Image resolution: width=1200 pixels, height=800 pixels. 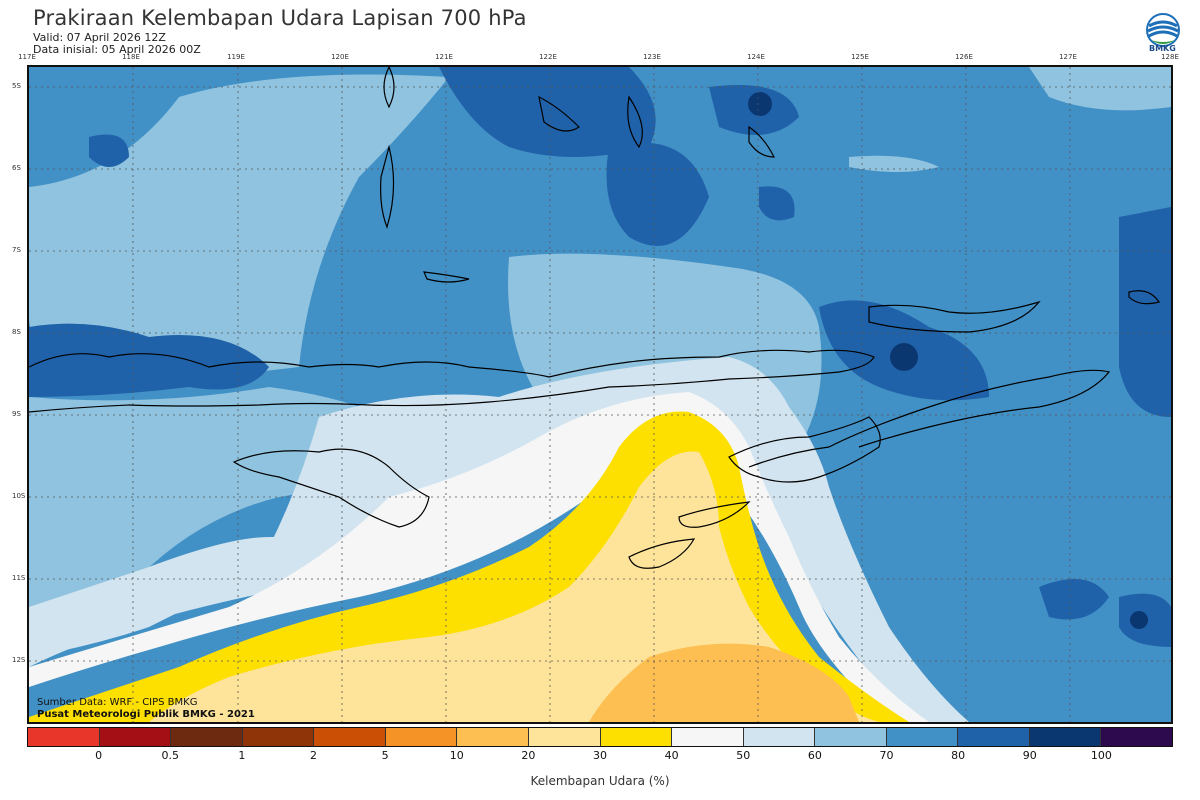 I want to click on lon-label: 117E, so click(x=27, y=57).